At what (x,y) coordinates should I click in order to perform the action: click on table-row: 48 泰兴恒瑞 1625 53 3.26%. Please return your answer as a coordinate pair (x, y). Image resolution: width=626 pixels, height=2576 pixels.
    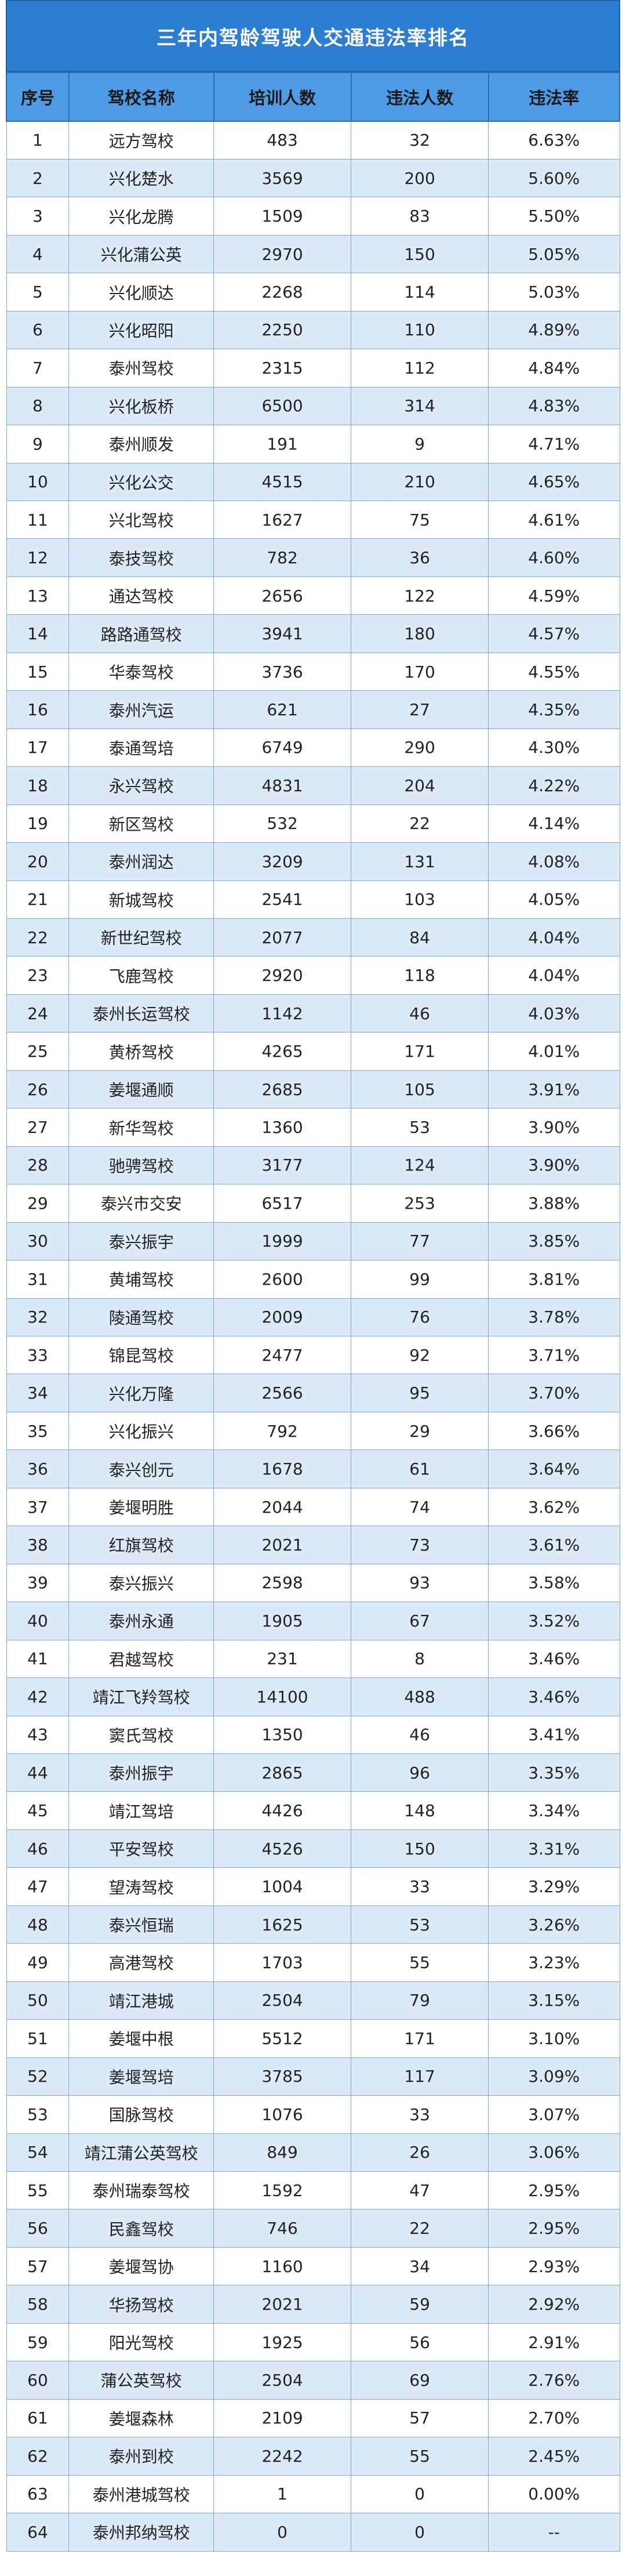
    Looking at the image, I should click on (313, 1925).